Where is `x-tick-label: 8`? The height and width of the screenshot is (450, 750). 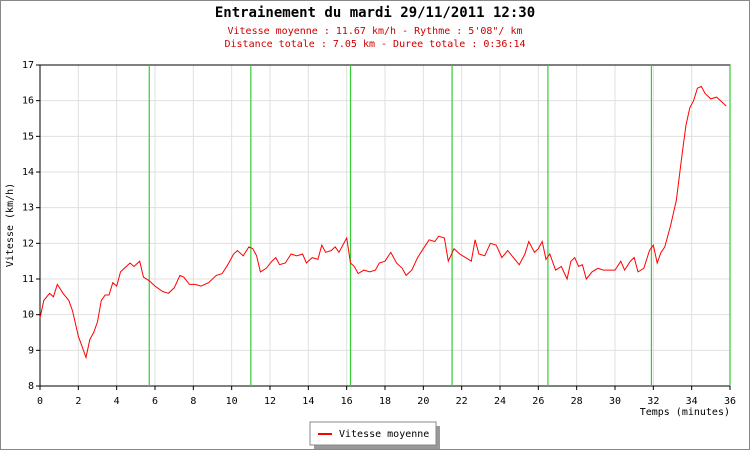
x-tick-label: 8 is located at coordinates (193, 401).